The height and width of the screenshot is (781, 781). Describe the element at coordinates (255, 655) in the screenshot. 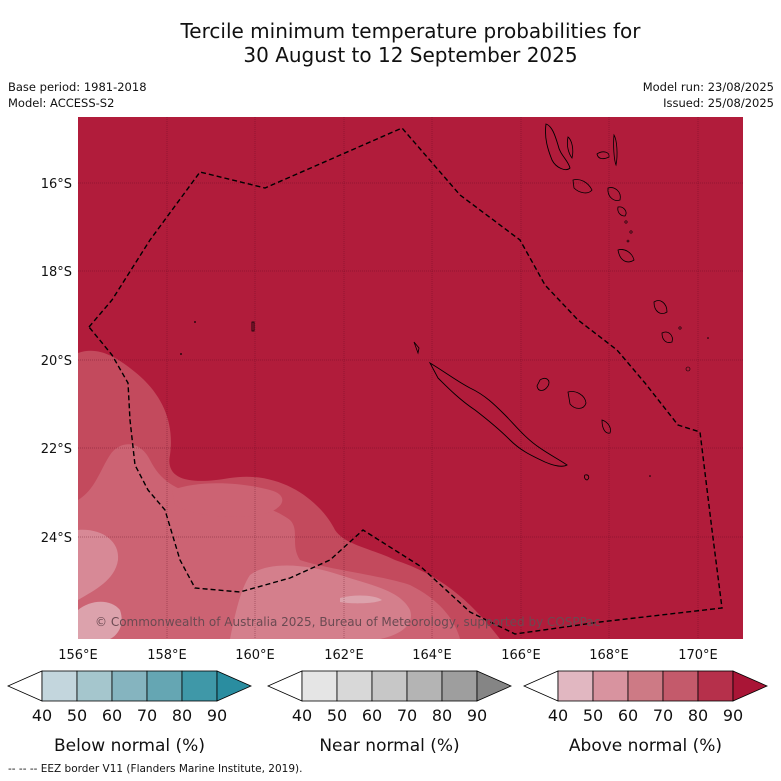

I see `lon-label-160e: 160°E` at that location.